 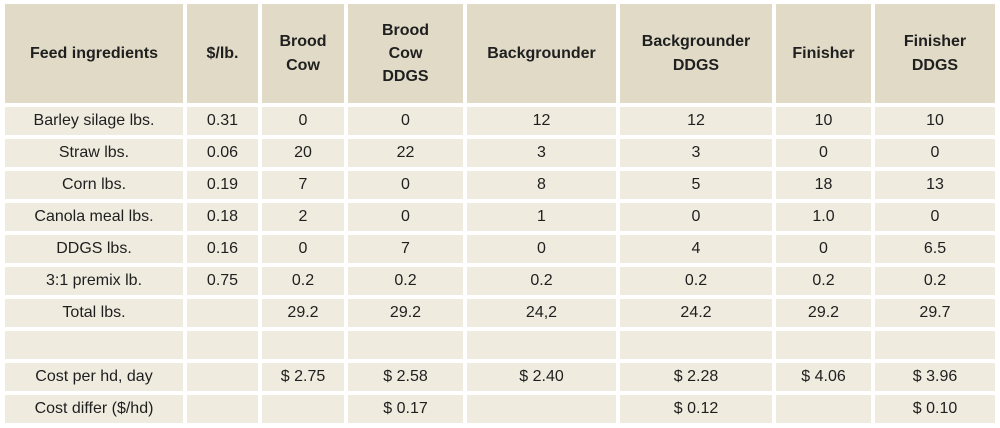 I want to click on value-cell: 0.18, so click(x=222, y=217).